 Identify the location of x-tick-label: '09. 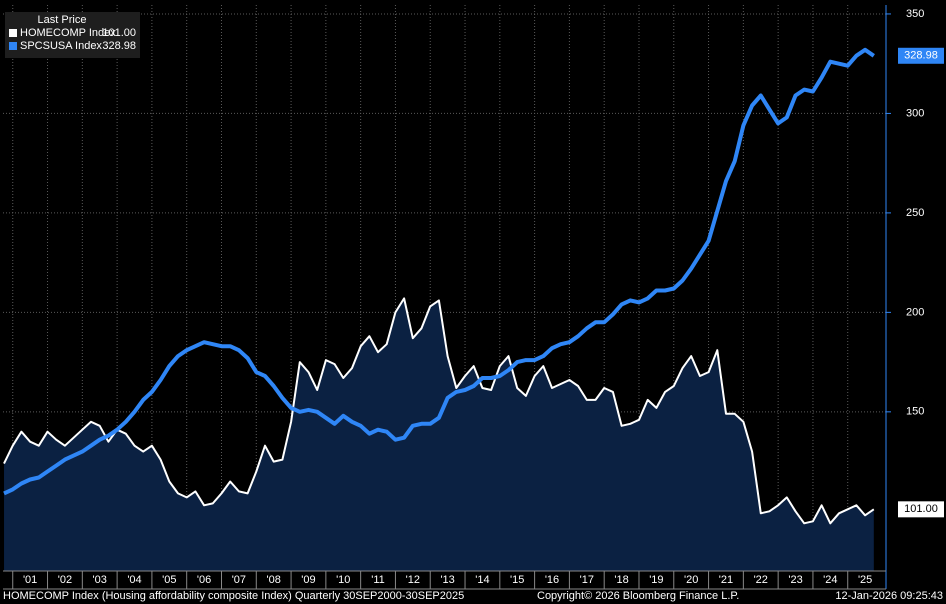
(308, 580).